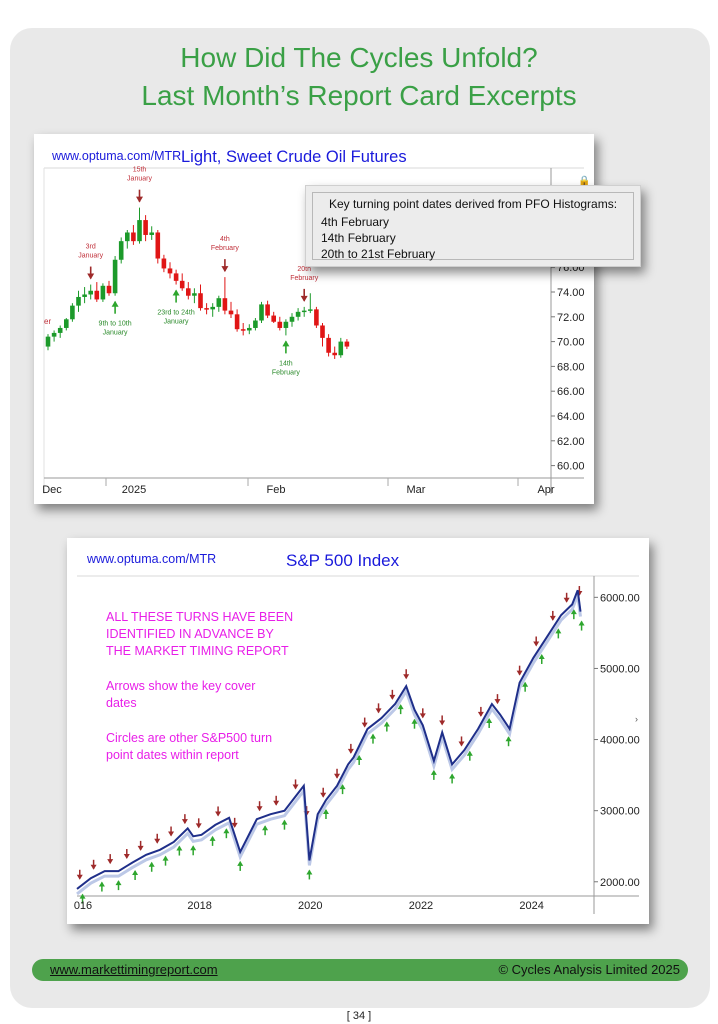 The width and height of the screenshot is (718, 1024). What do you see at coordinates (115, 324) in the screenshot?
I see `bottom-annotation-label: 9th to 10th` at bounding box center [115, 324].